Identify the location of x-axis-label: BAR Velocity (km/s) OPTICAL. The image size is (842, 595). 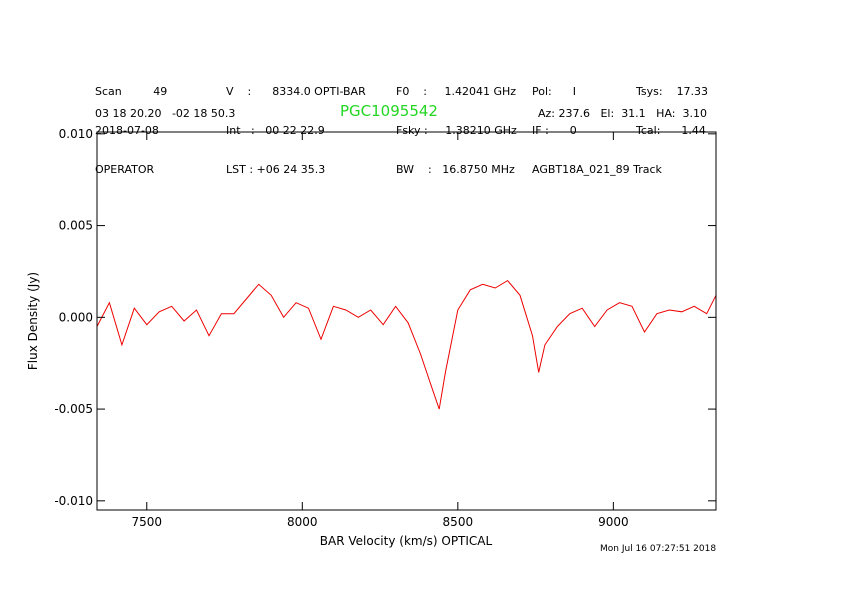
(406, 541).